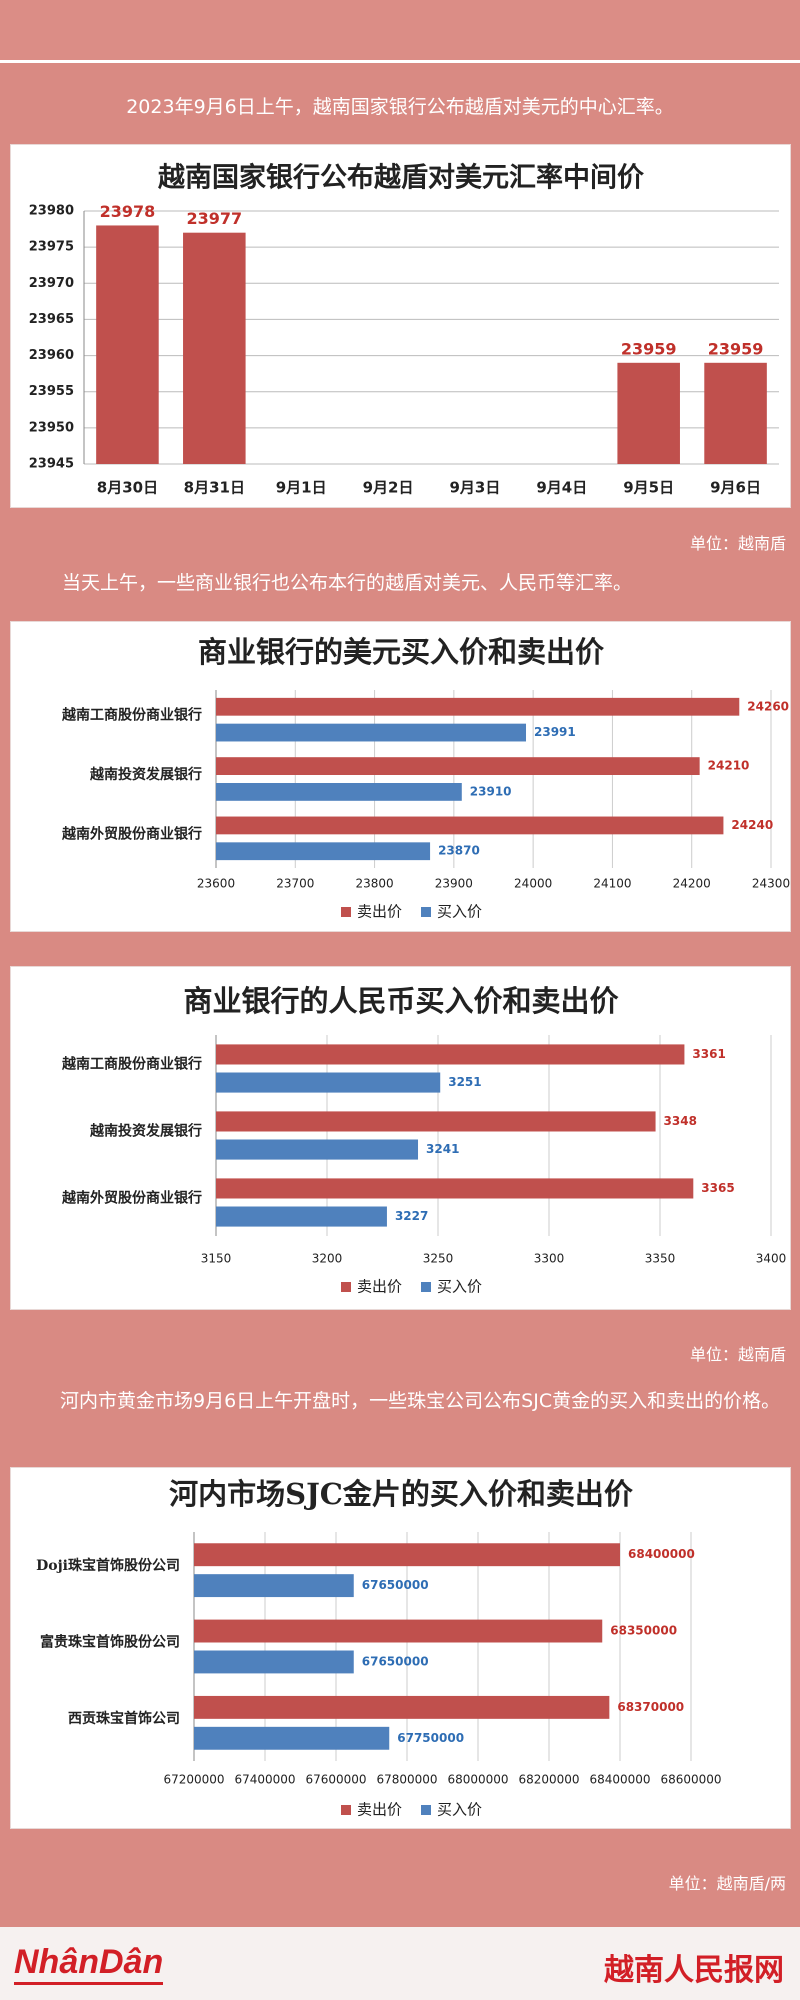 The image size is (800, 2000). Describe the element at coordinates (660, 1259) in the screenshot. I see `x-tick-label: 3350` at that location.